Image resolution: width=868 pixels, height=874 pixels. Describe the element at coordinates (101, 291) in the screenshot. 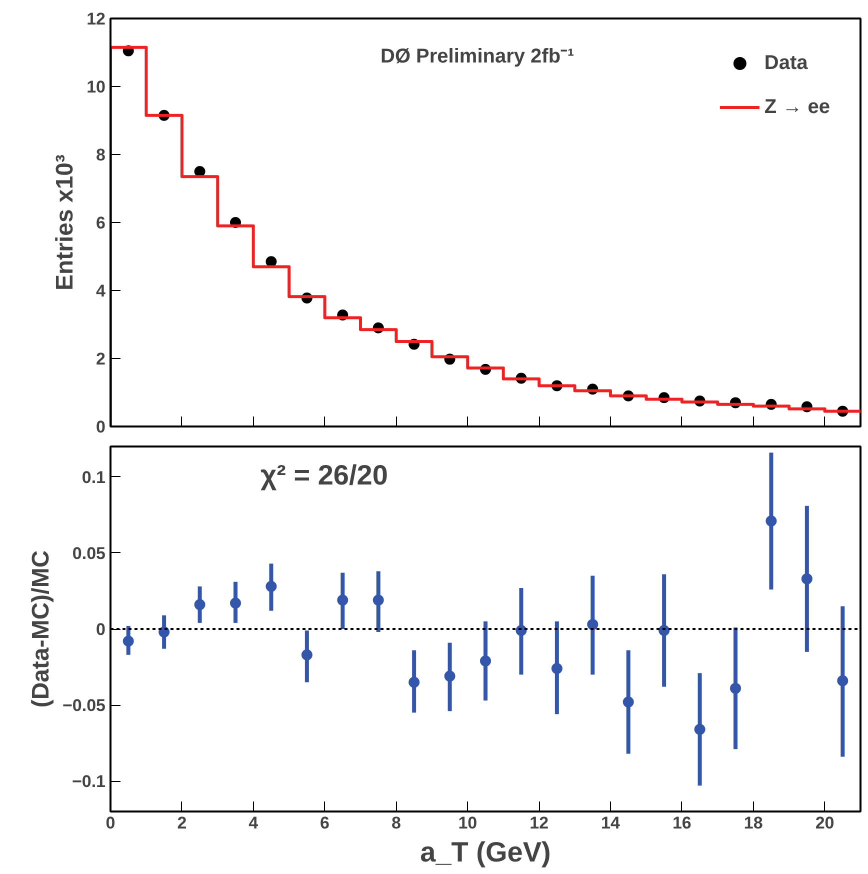

I see `y-tick-label: 4` at that location.